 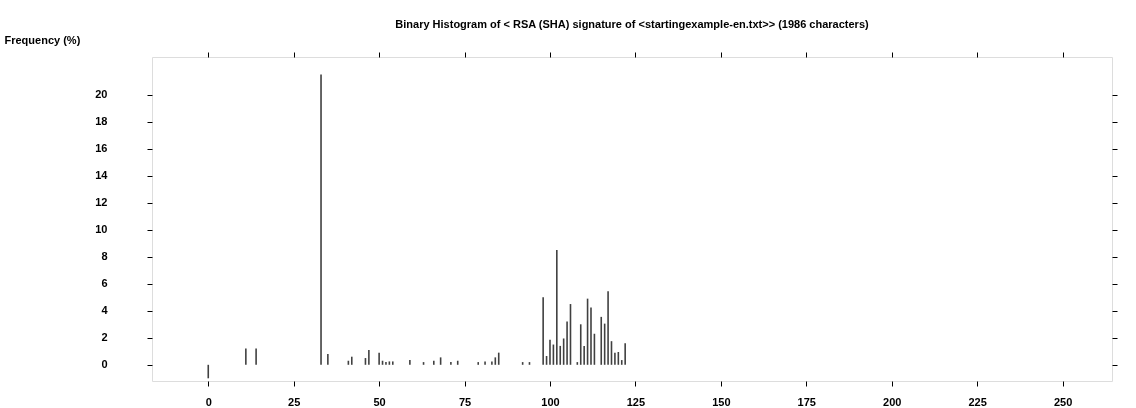 I want to click on x-tick-label: 125, so click(x=636, y=401).